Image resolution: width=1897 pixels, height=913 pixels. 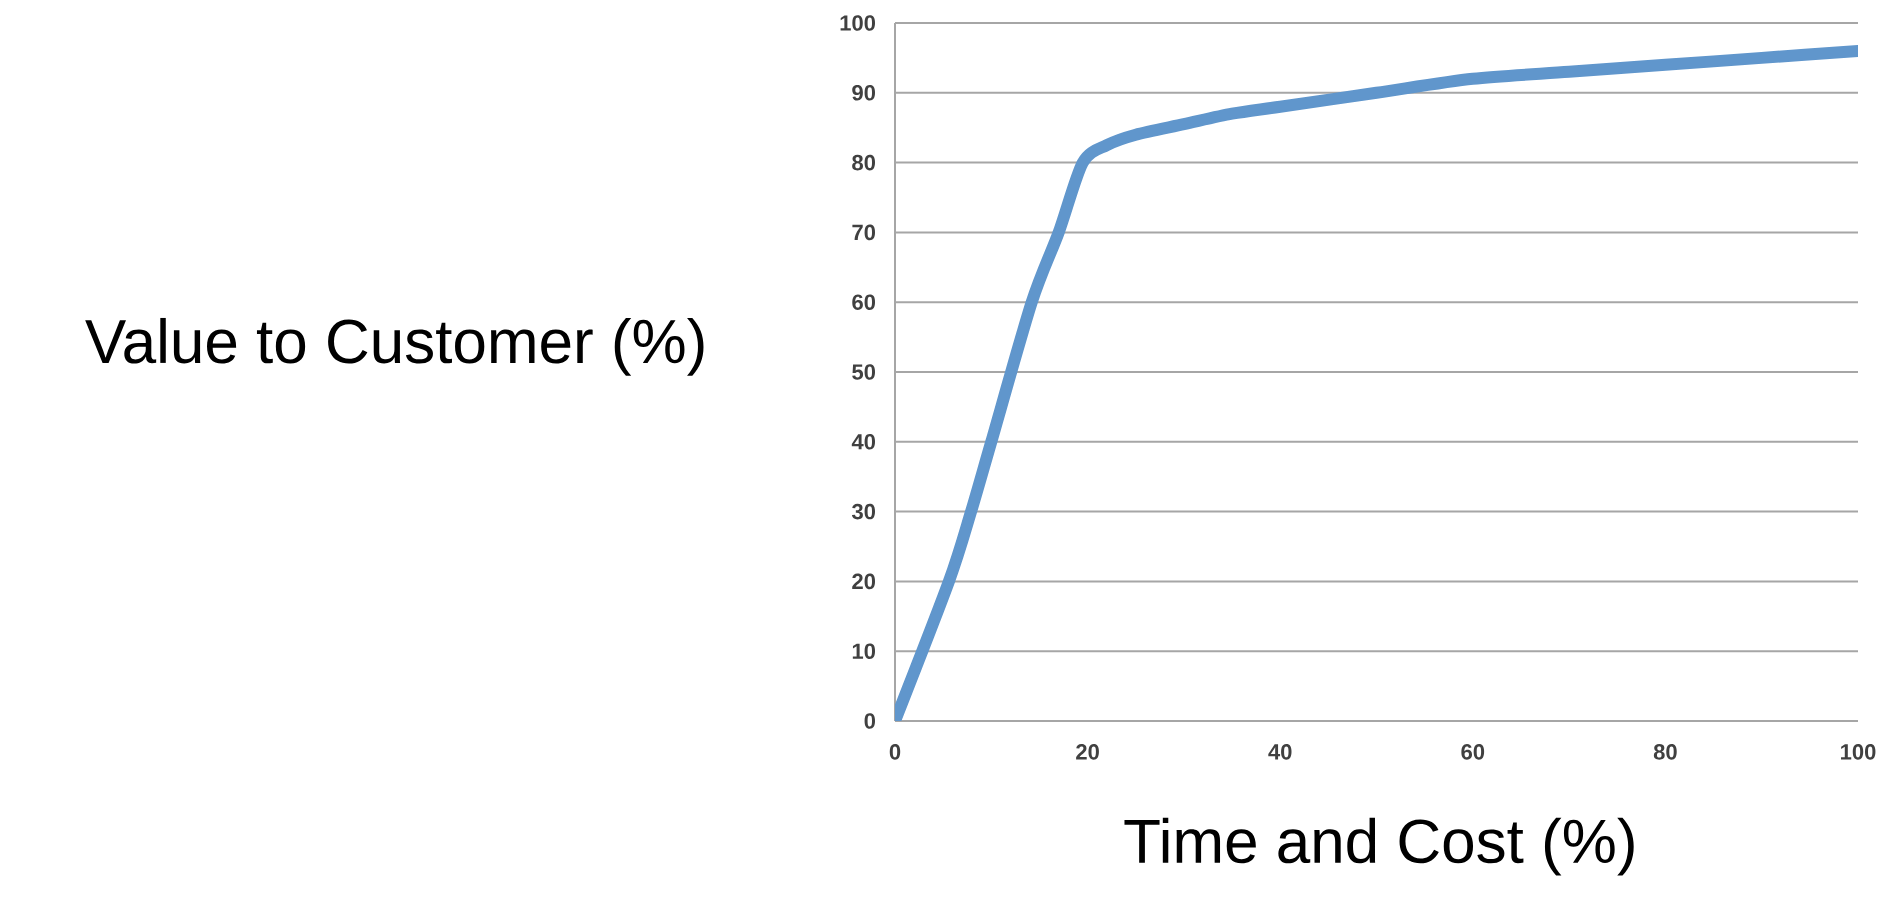 I want to click on y-tick-label: 10, so click(x=864, y=651).